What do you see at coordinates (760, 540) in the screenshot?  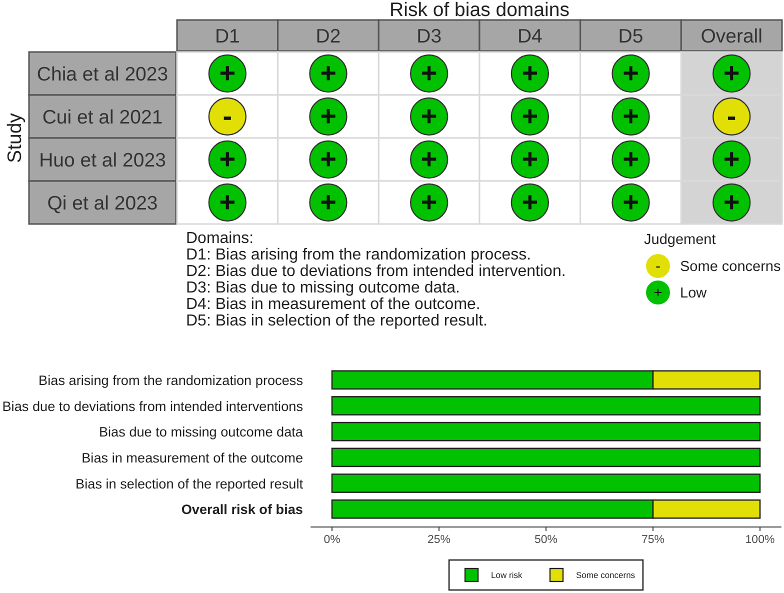 I see `x-tick-label: 100%` at bounding box center [760, 540].